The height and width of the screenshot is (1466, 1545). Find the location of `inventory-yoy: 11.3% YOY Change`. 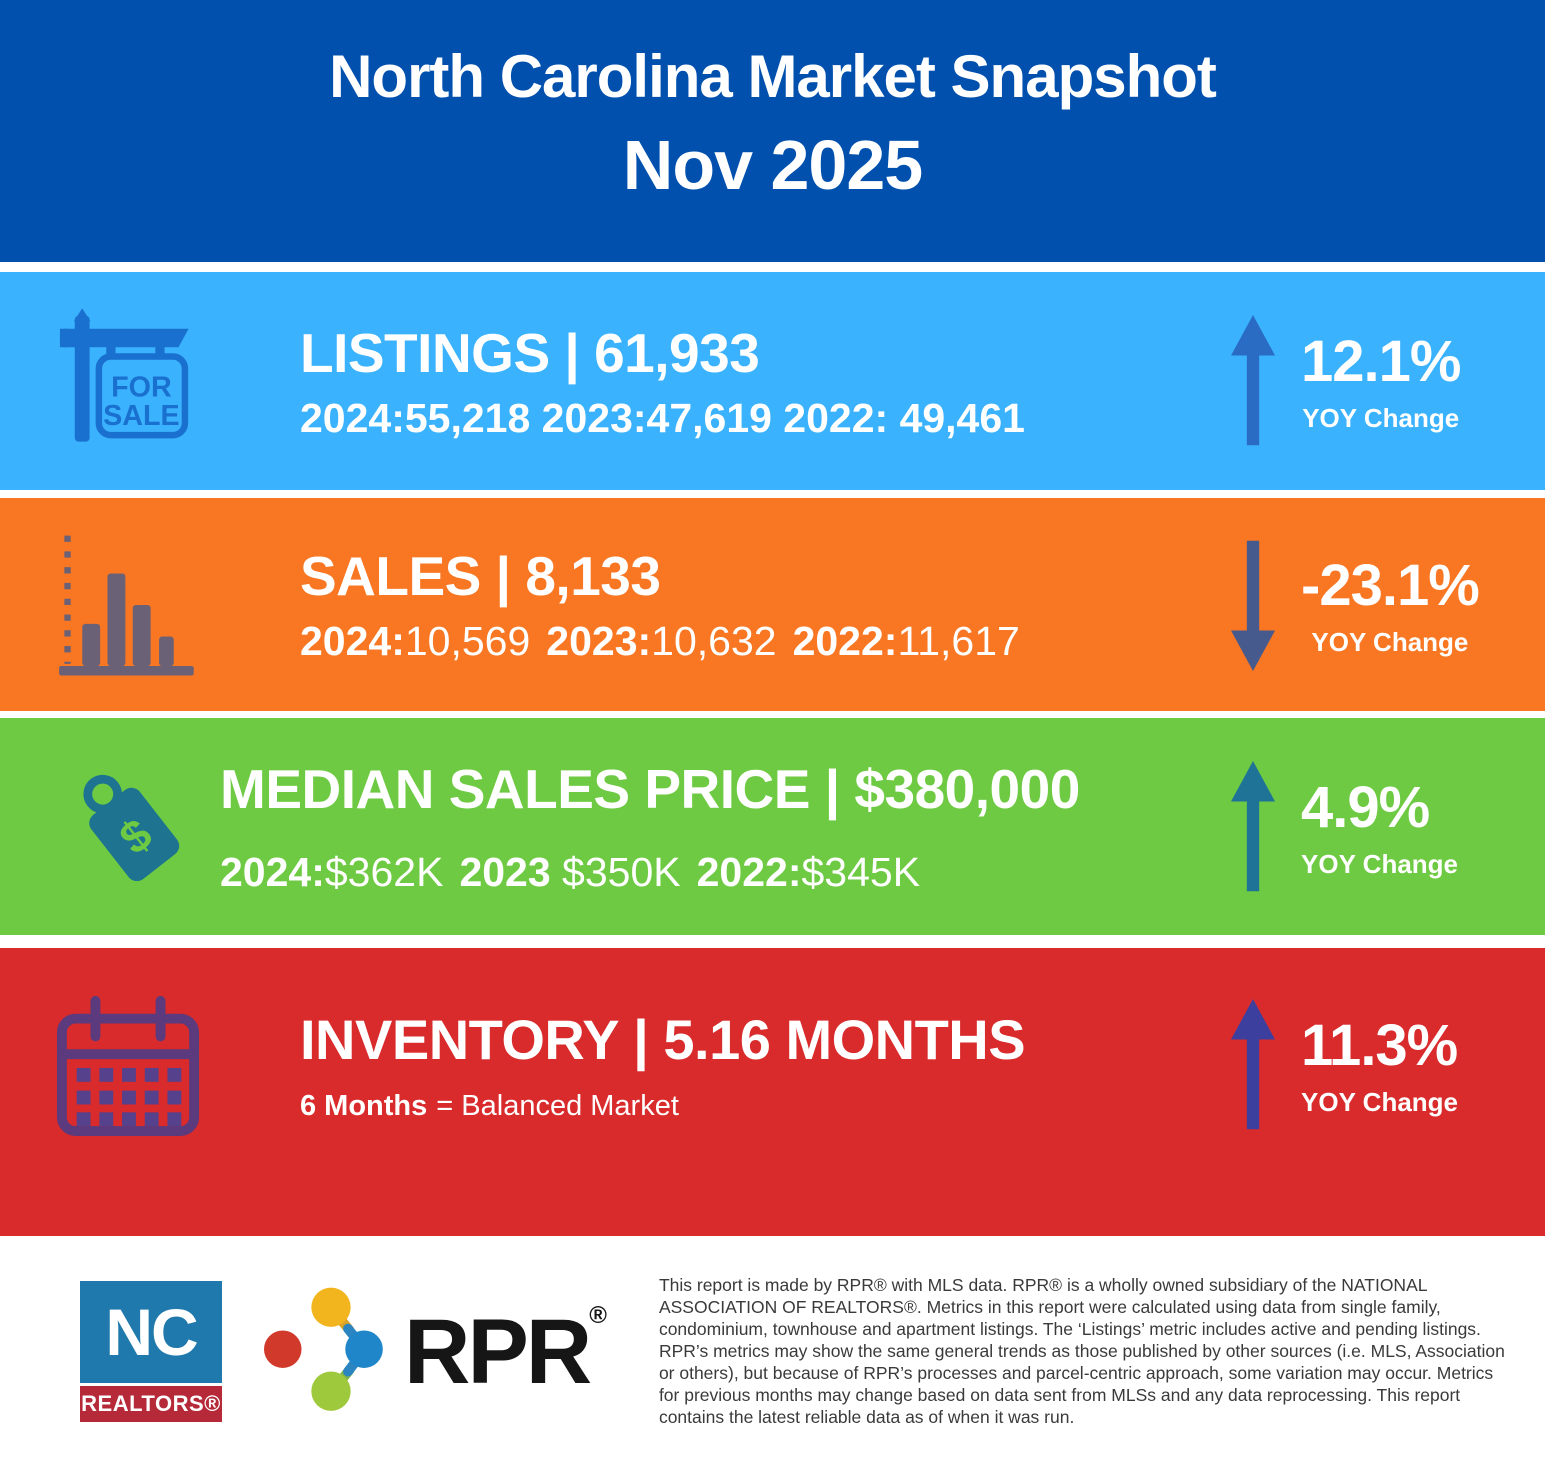

inventory-yoy: 11.3% YOY Change is located at coordinates (1385, 1064).